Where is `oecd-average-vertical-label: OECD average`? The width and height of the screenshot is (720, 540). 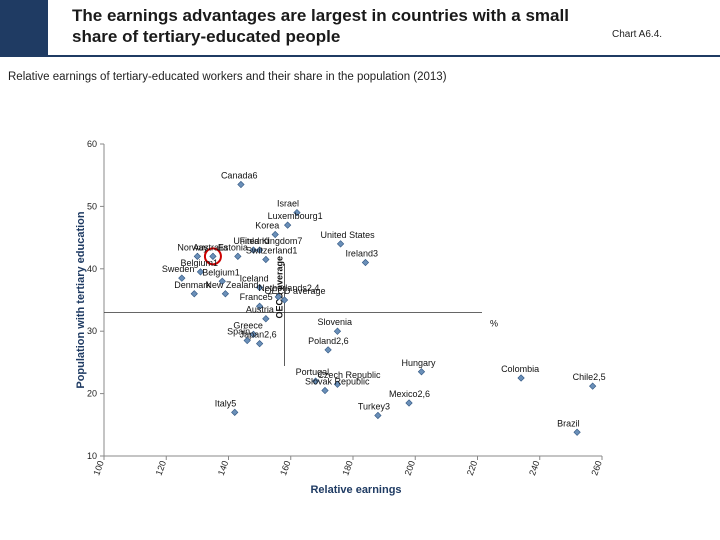 oecd-average-vertical-label: OECD average is located at coordinates (280, 287).